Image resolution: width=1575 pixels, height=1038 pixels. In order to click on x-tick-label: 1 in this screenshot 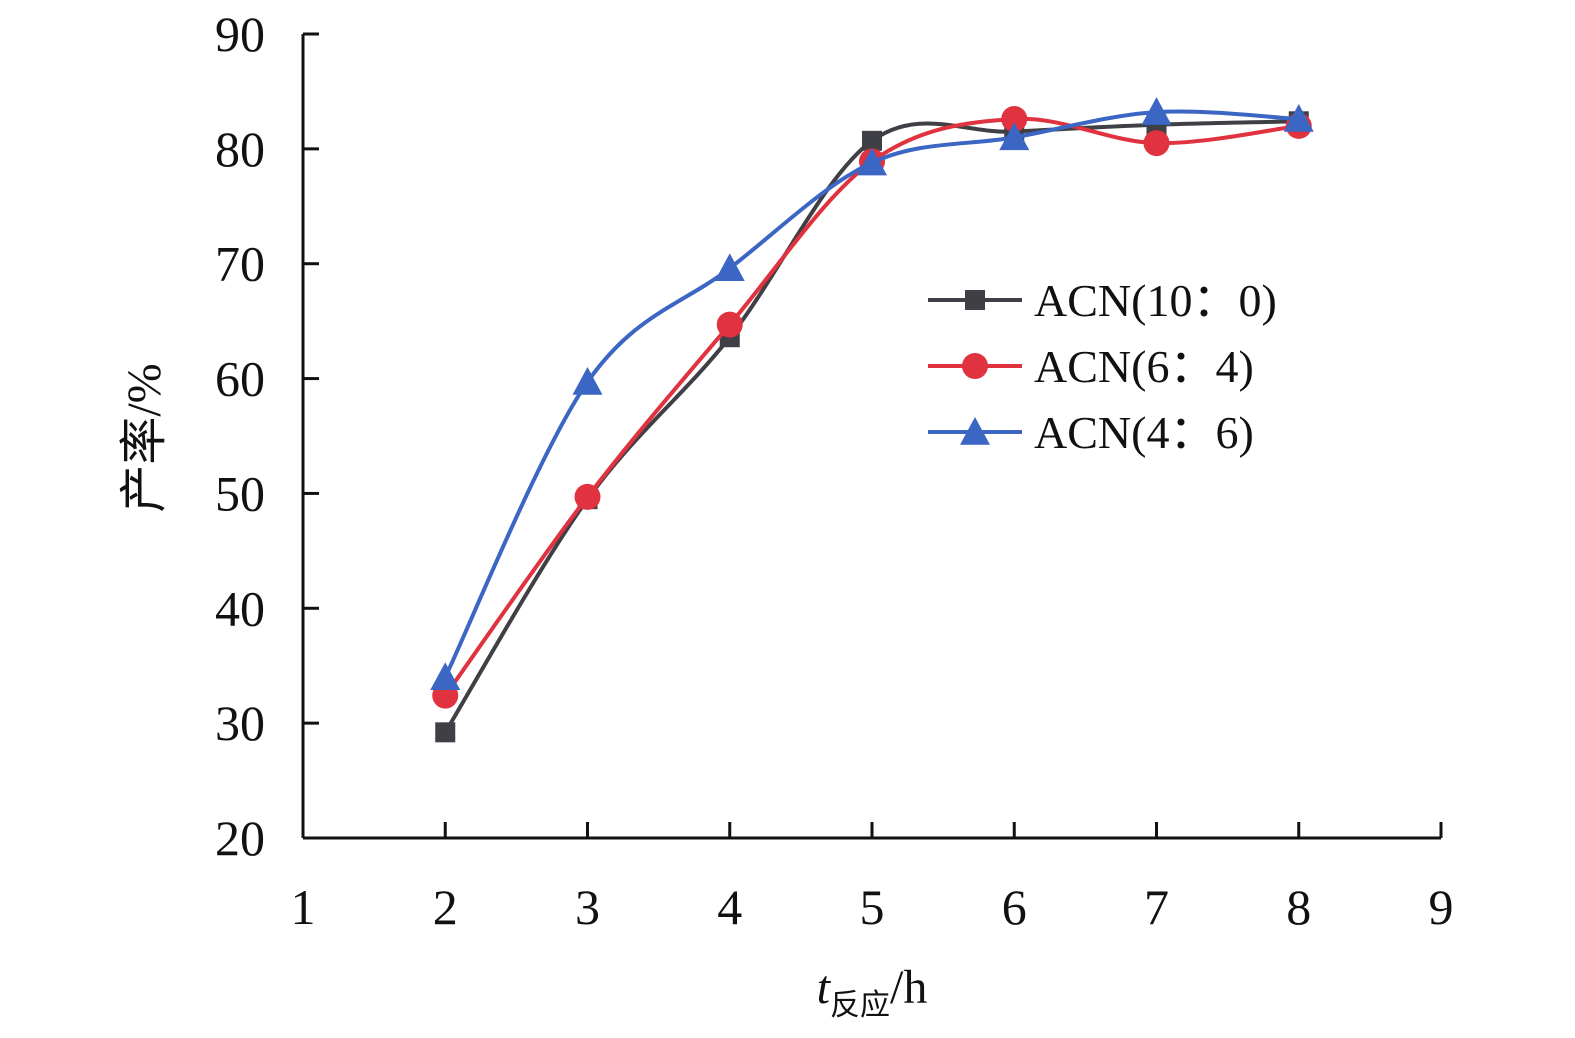, I will do `click(303, 907)`.